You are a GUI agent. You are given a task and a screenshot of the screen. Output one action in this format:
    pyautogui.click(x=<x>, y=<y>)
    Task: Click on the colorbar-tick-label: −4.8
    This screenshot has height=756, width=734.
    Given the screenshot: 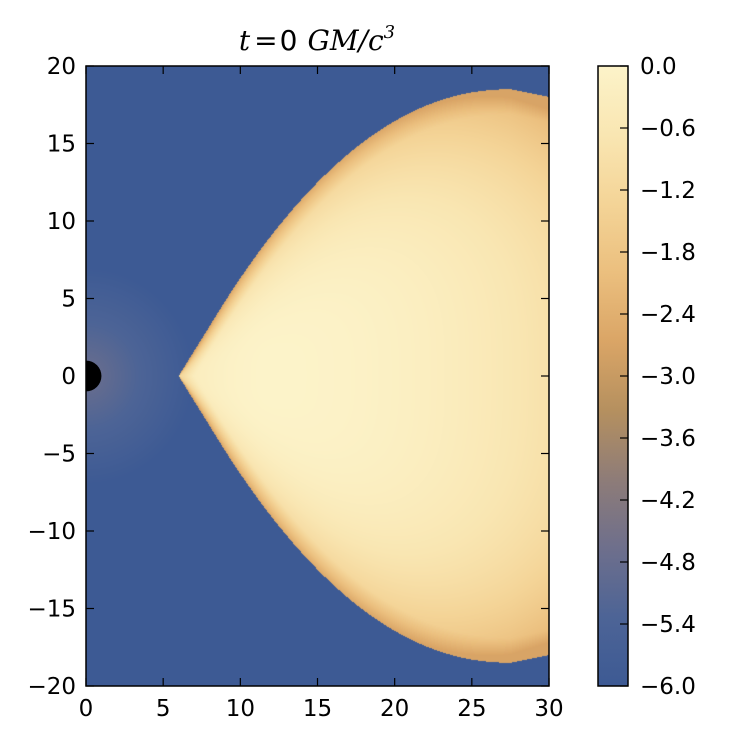 What is the action you would take?
    pyautogui.click(x=668, y=563)
    